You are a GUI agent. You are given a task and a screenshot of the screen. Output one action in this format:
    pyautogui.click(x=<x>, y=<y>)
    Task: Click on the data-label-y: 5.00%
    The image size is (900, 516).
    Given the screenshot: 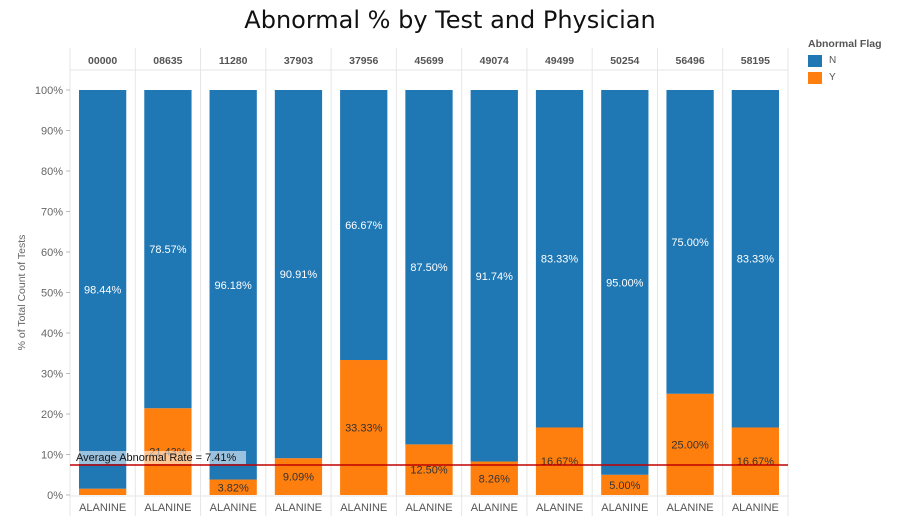 What is the action you would take?
    pyautogui.click(x=624, y=486)
    